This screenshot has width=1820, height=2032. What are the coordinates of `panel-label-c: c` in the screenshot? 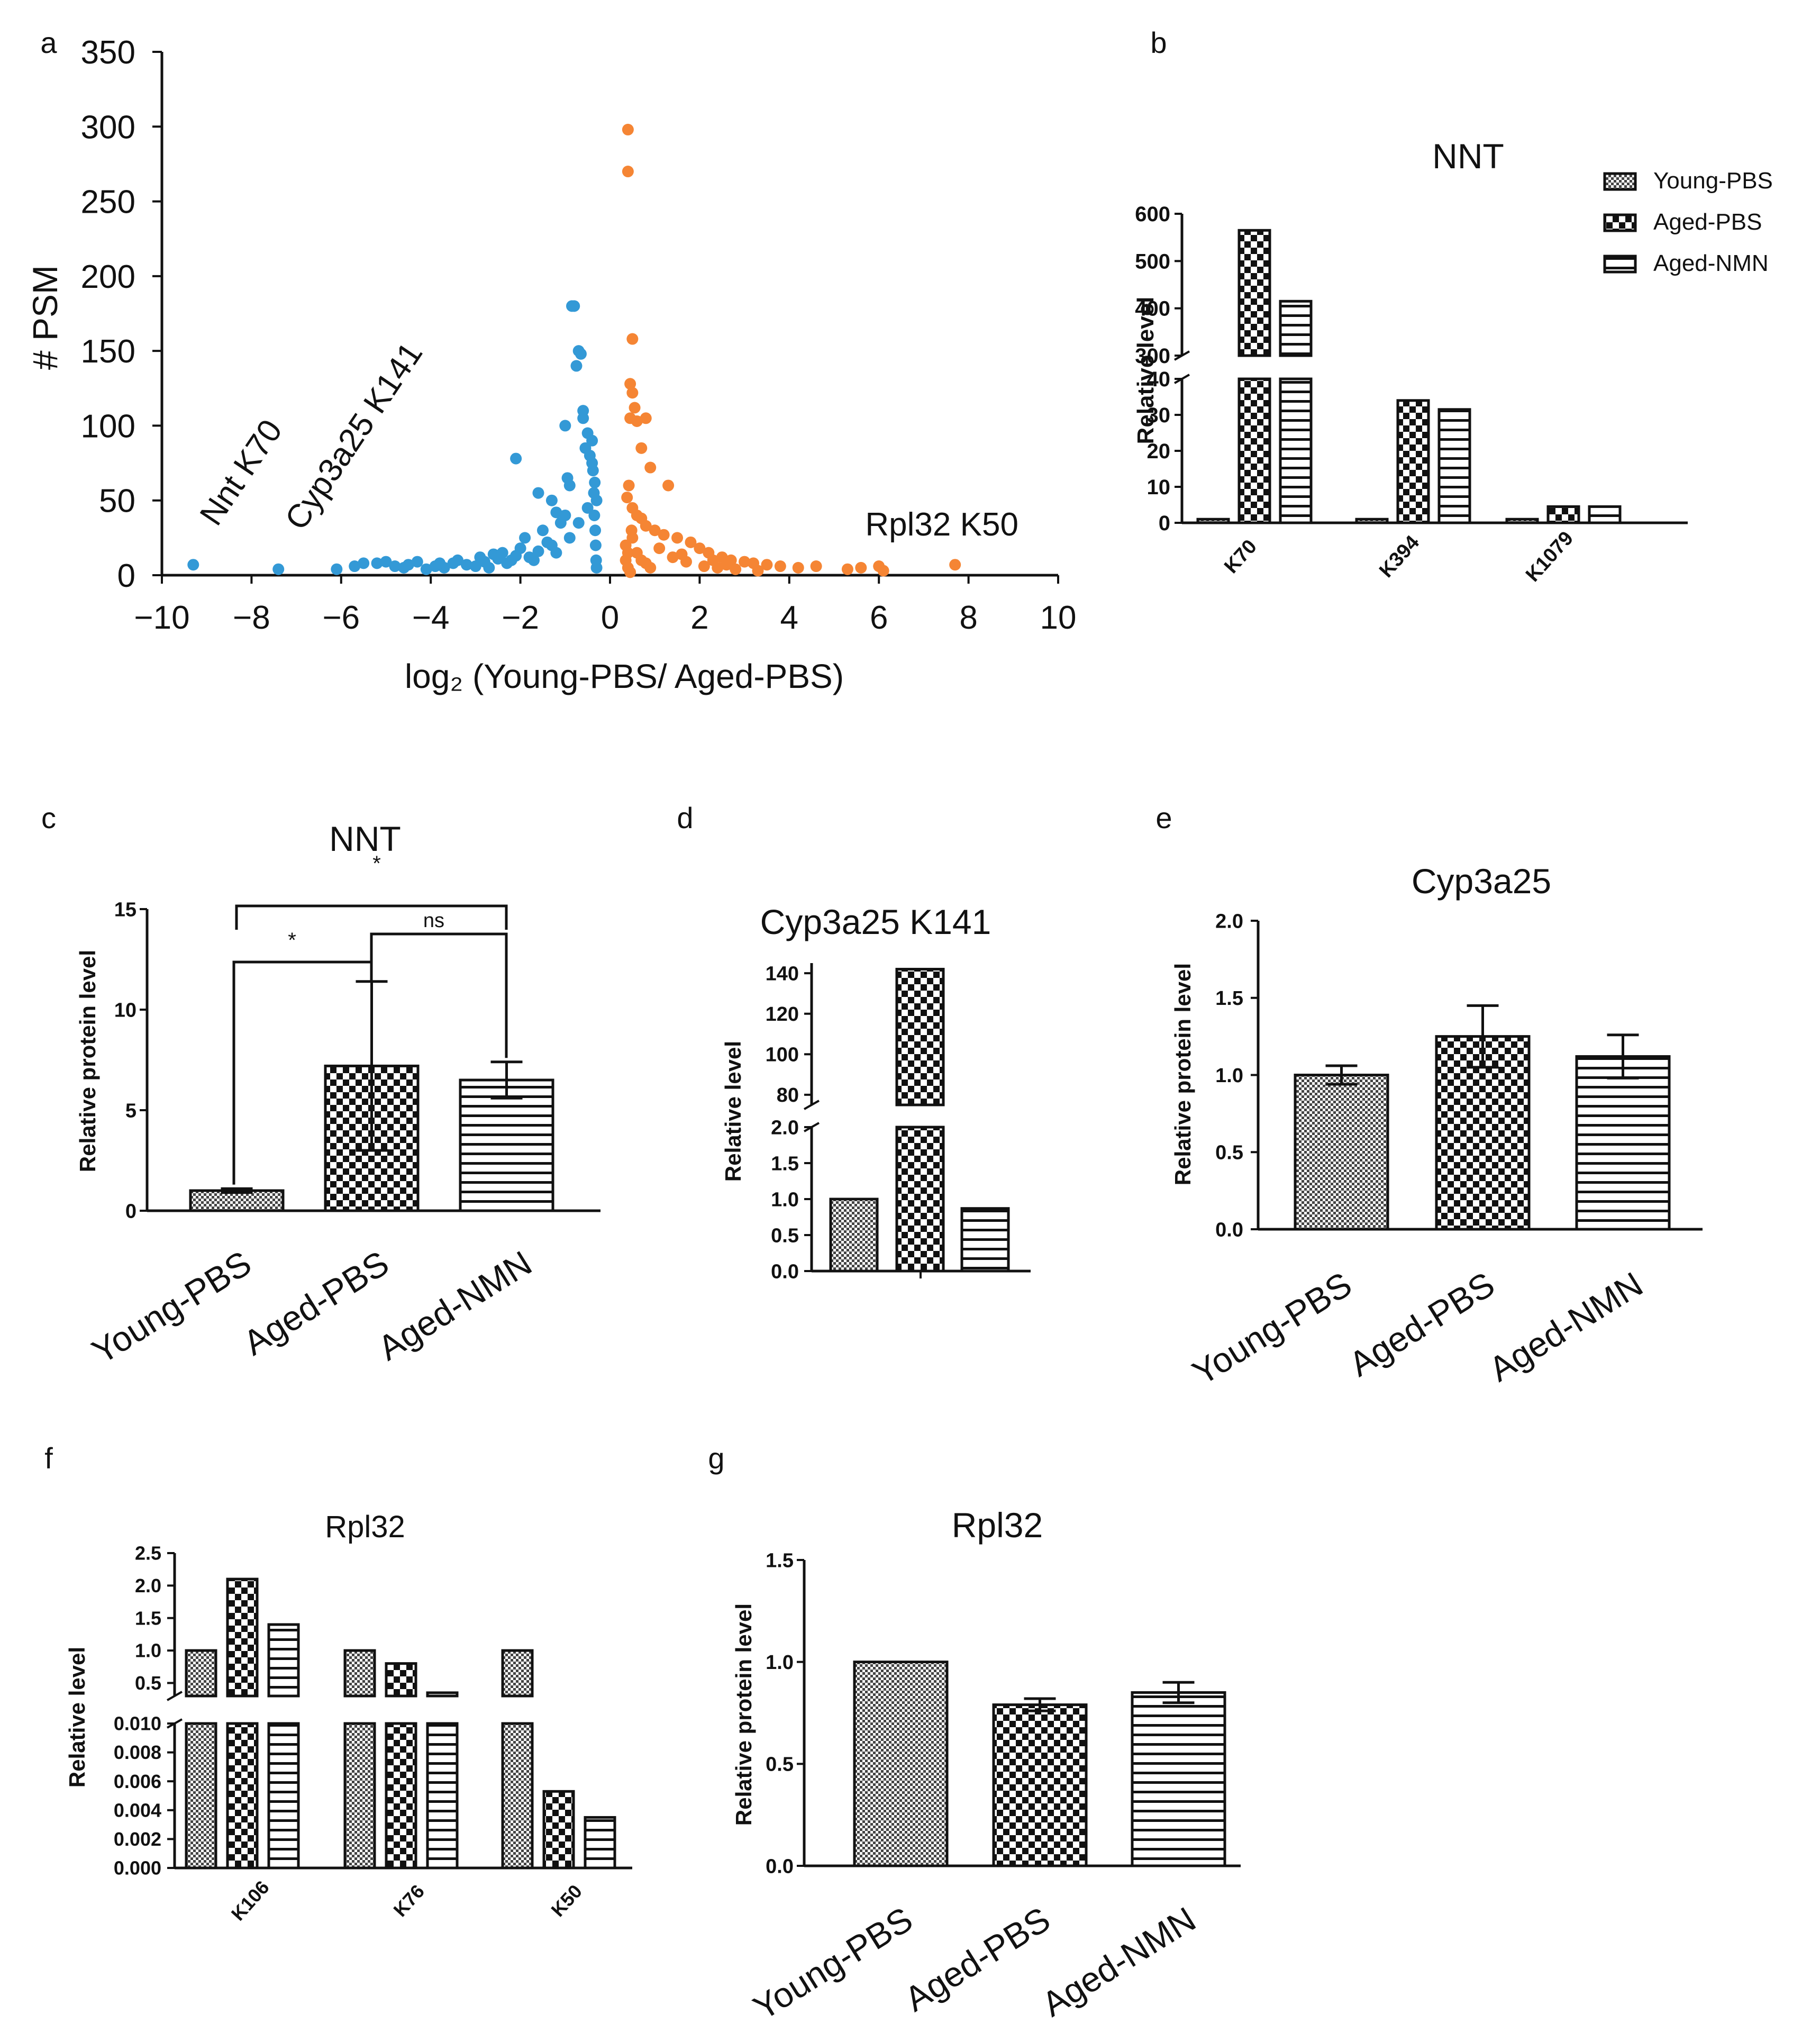 It's located at (48, 817).